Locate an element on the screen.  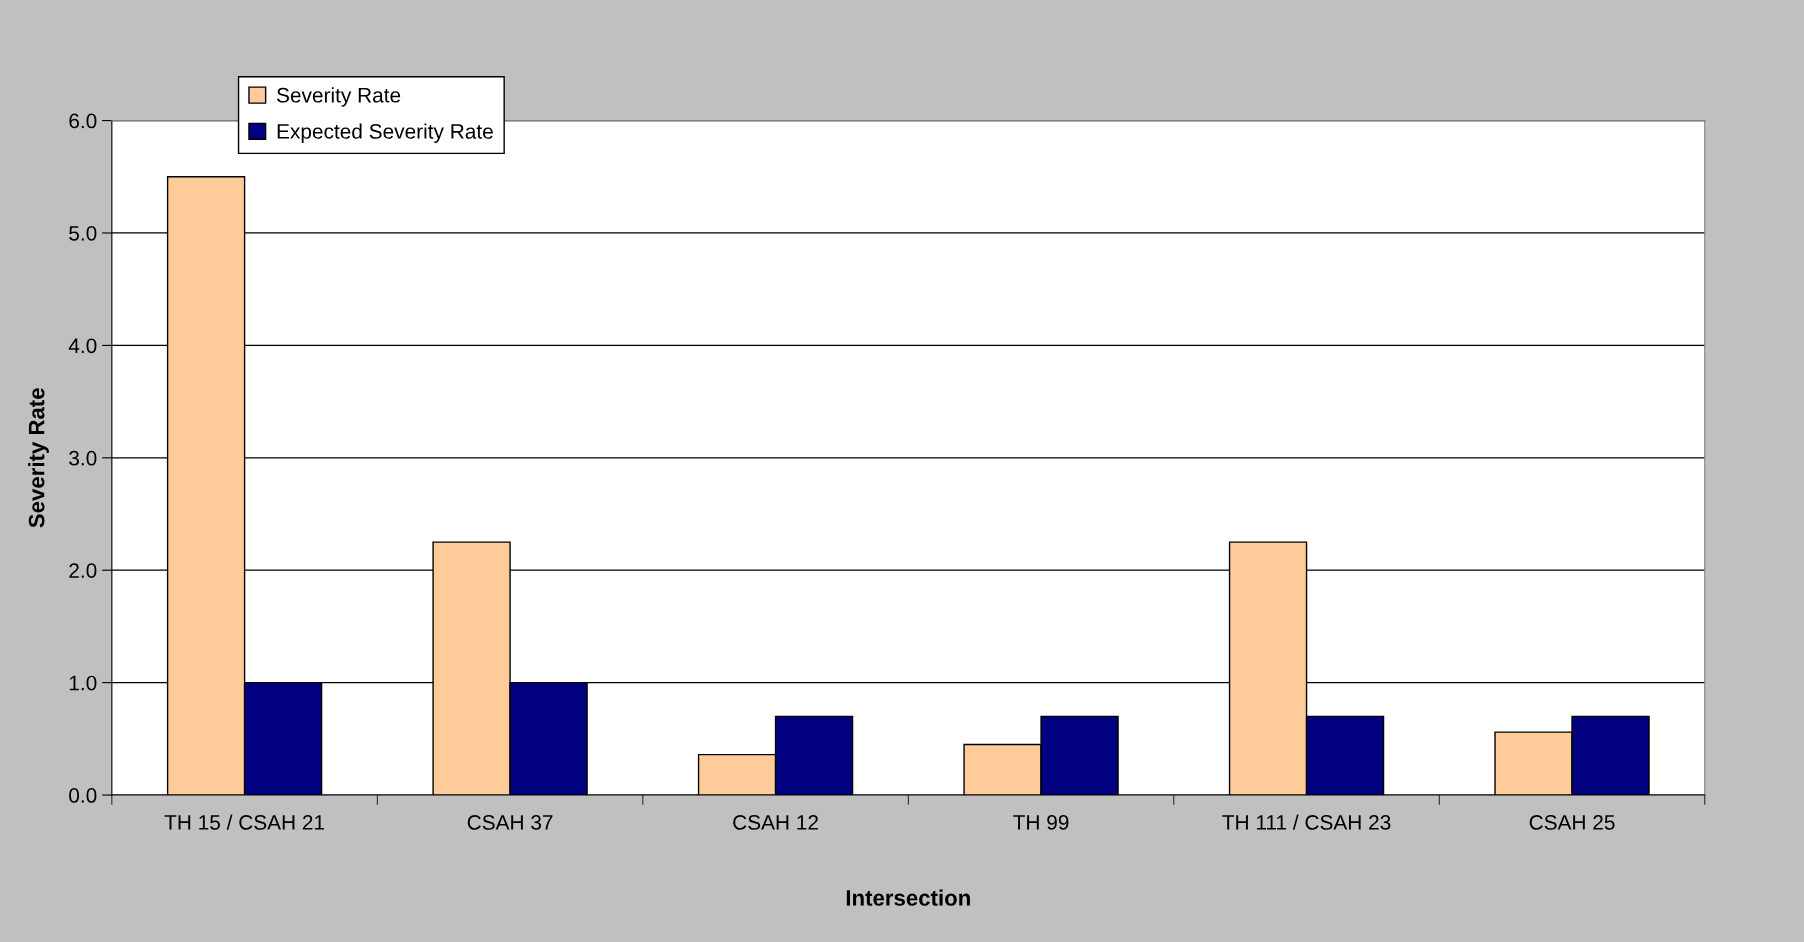
y-axis-title: Severity Rate is located at coordinates (38, 458).